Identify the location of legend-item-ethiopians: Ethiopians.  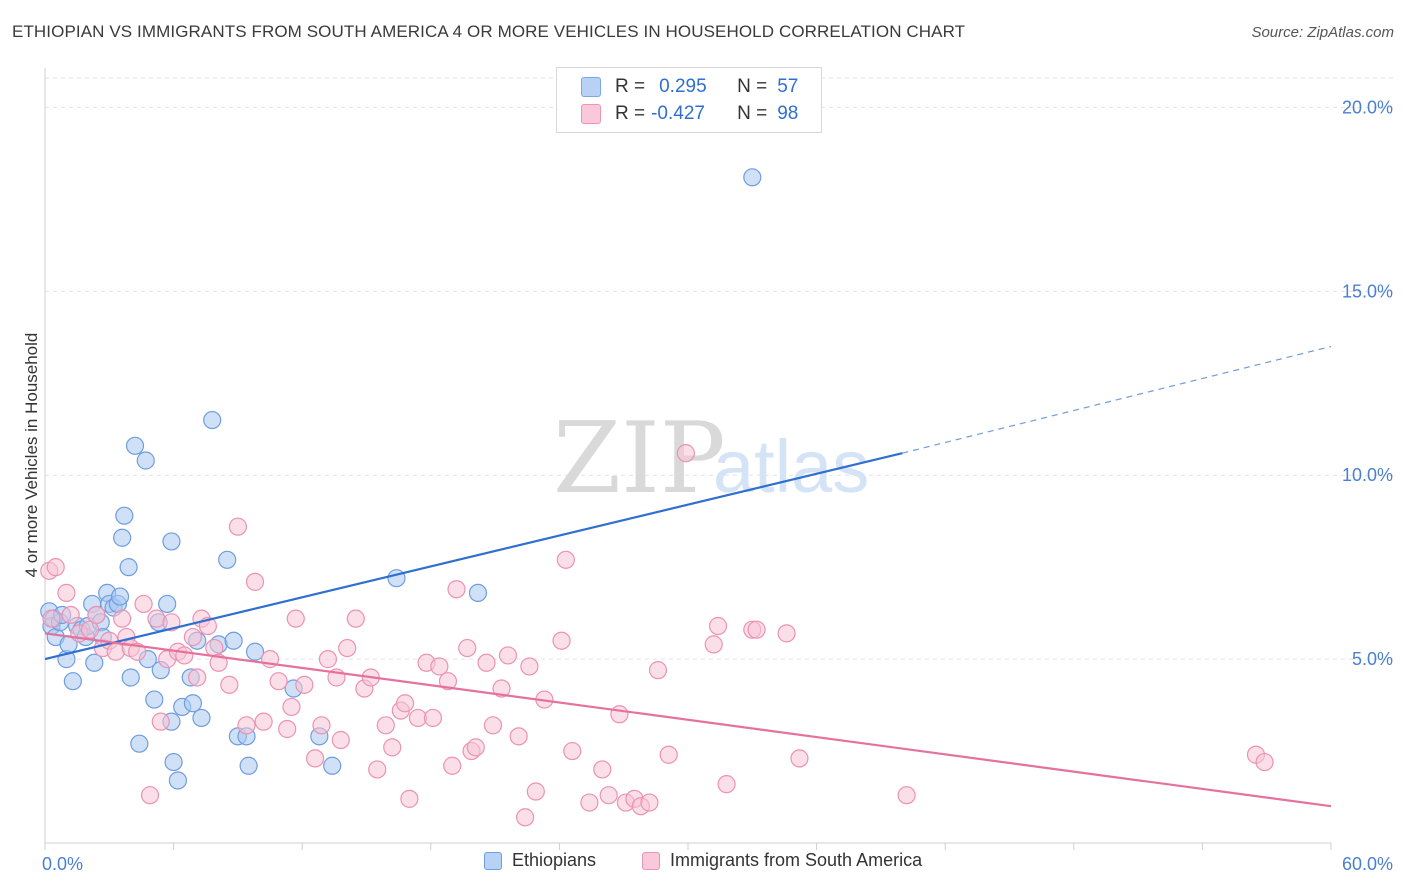
(540, 860).